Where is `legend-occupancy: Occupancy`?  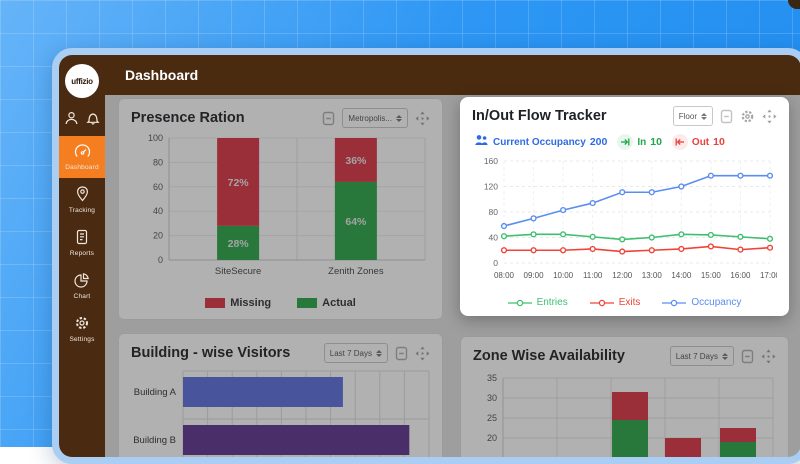 legend-occupancy: Occupancy is located at coordinates (701, 302).